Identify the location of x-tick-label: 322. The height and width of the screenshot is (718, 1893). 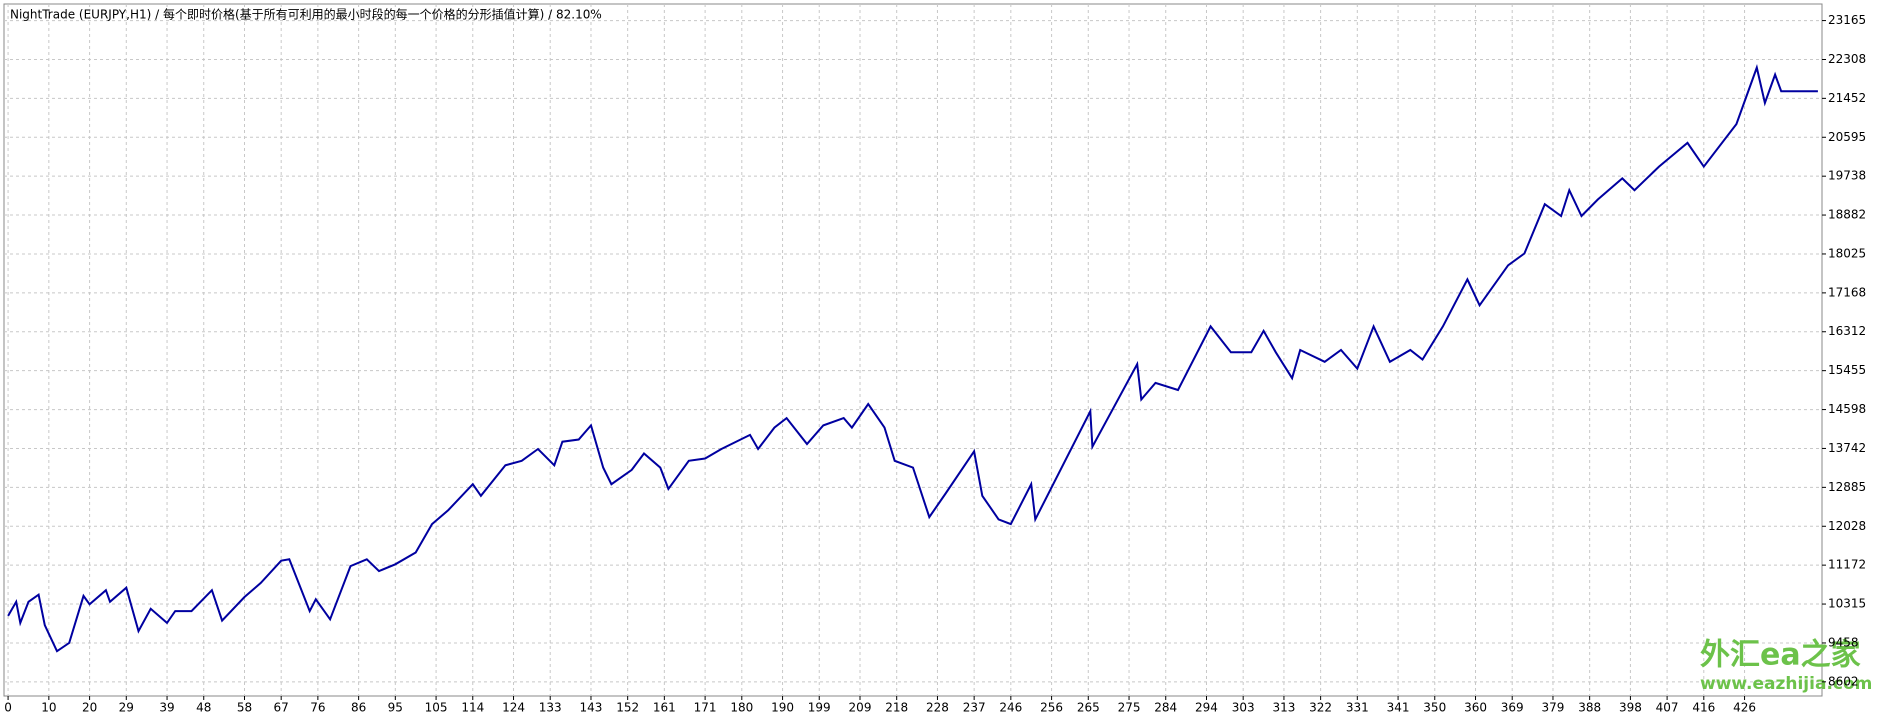
(1320, 708).